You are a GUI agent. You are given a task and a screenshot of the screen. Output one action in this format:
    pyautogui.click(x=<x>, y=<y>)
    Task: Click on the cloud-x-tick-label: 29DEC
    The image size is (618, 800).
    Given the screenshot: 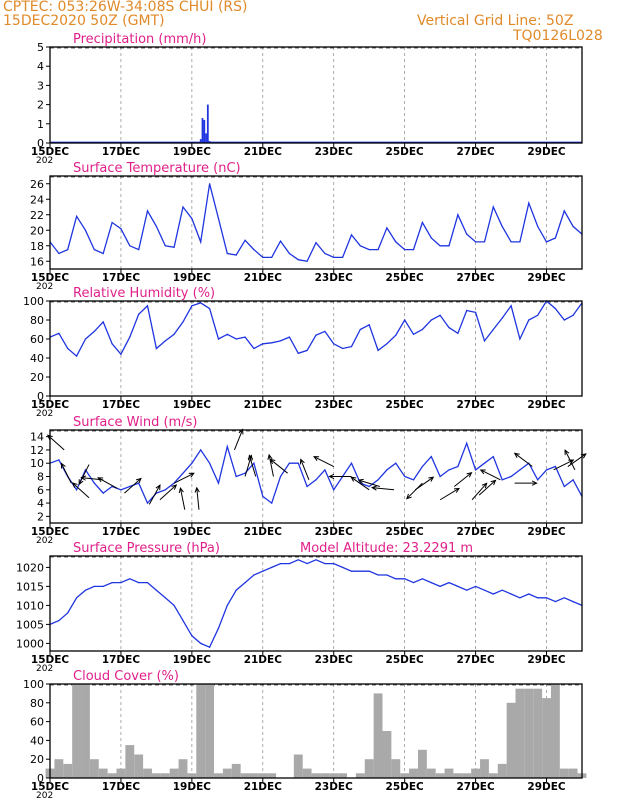 What is the action you would take?
    pyautogui.click(x=546, y=787)
    